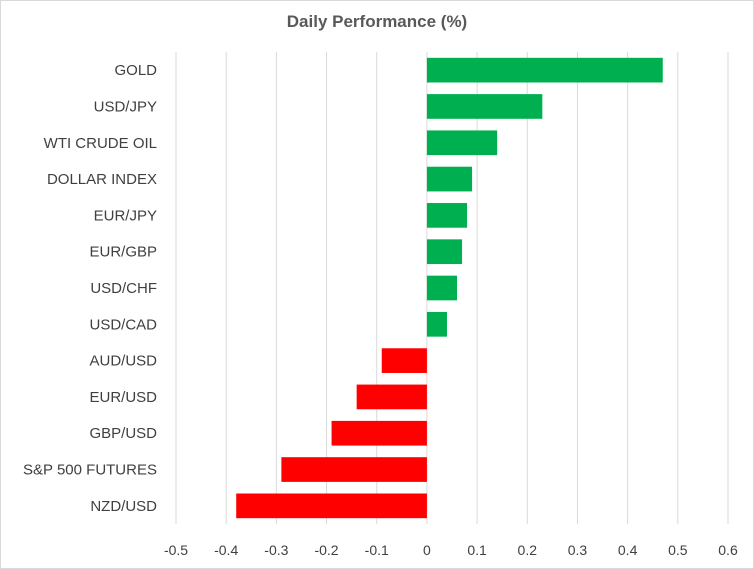 Image resolution: width=754 pixels, height=569 pixels. What do you see at coordinates (477, 550) in the screenshot?
I see `x-tick-label: 0.1` at bounding box center [477, 550].